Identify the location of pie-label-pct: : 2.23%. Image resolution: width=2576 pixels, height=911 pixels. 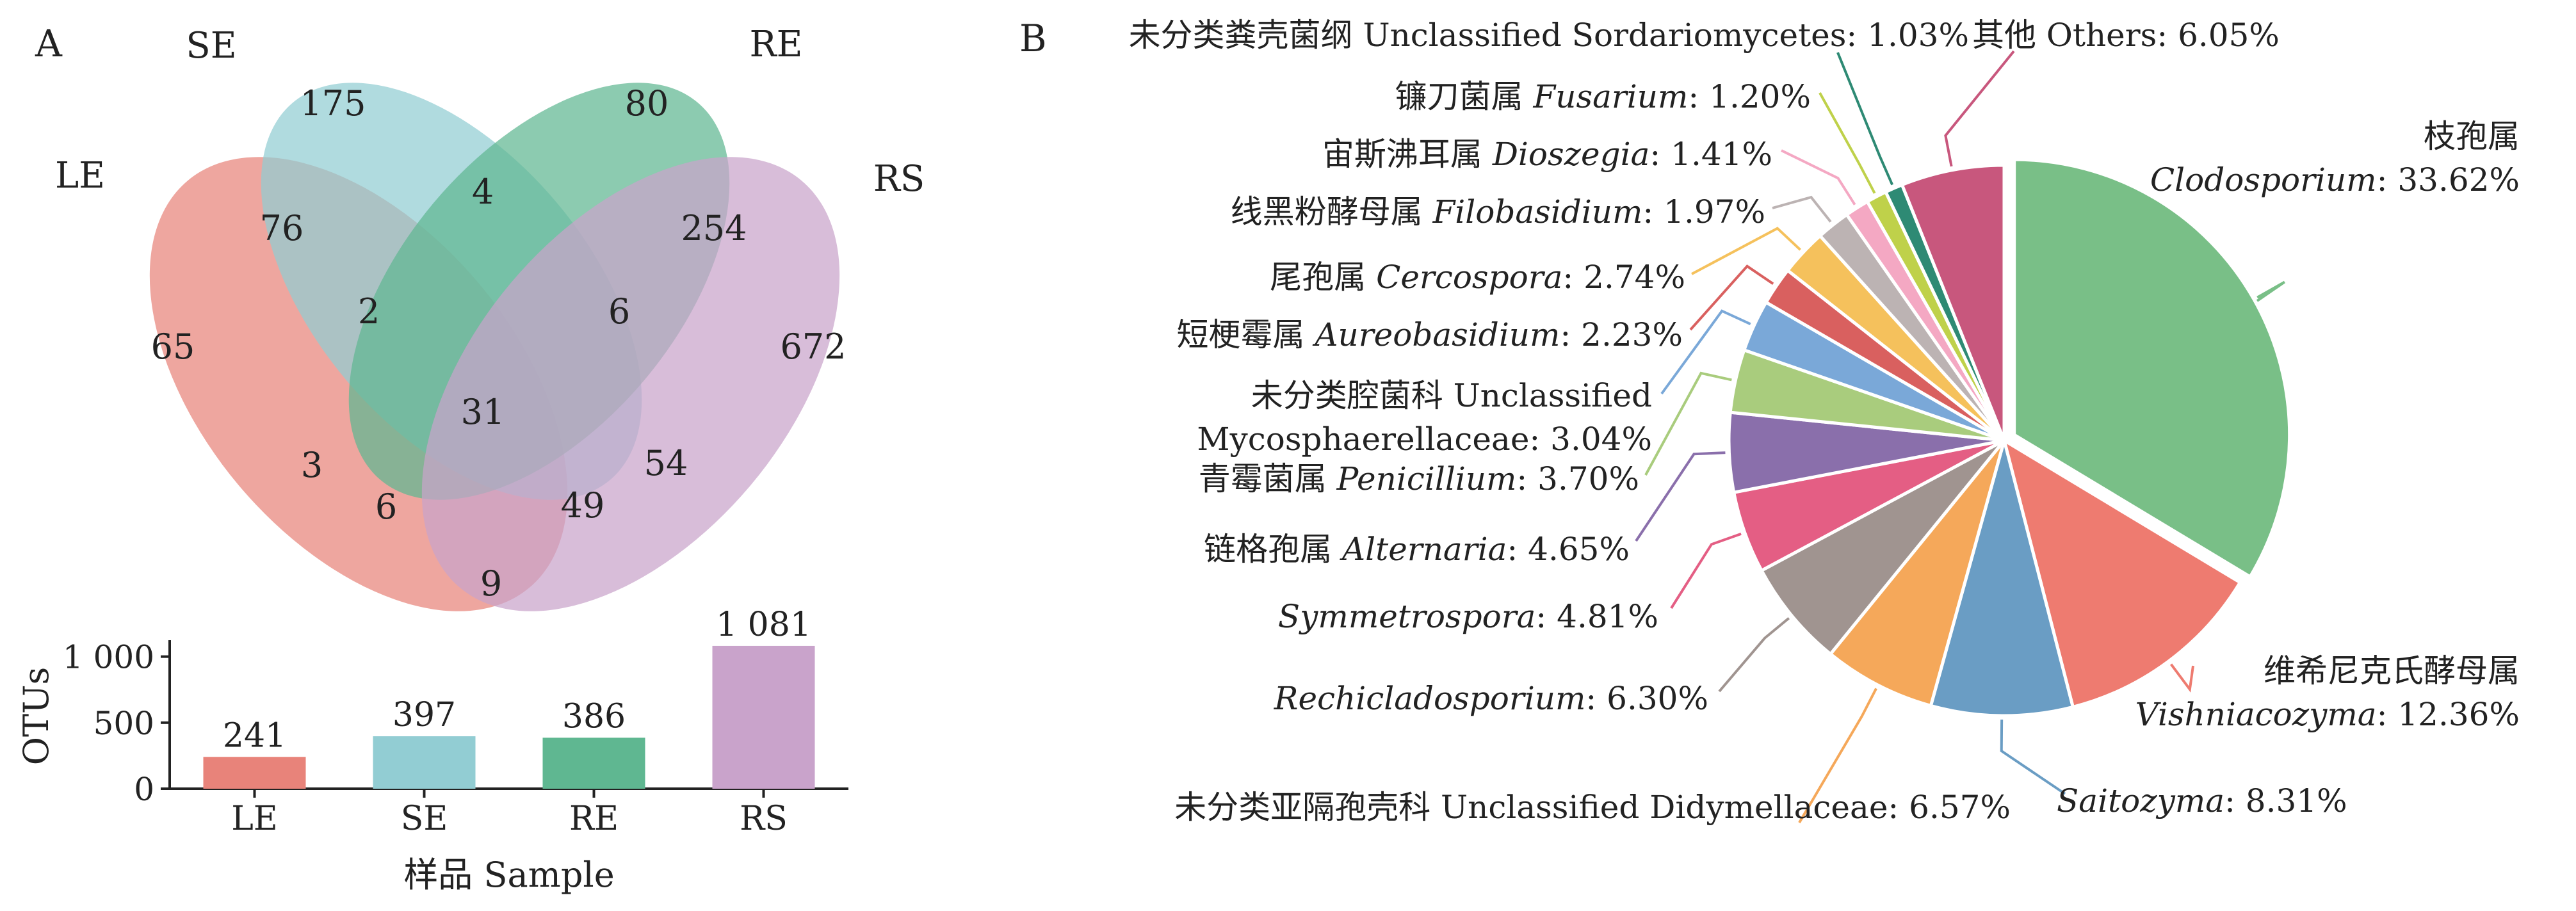
(1621, 334).